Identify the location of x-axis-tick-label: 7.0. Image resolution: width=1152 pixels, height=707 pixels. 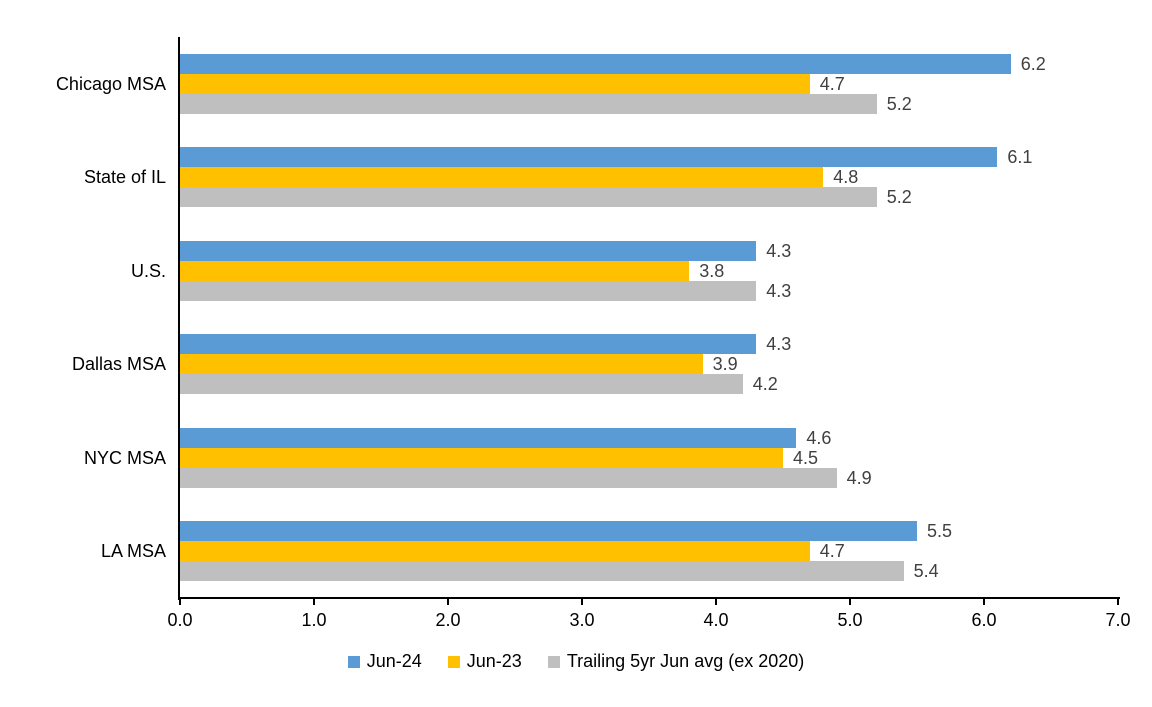
(1118, 620).